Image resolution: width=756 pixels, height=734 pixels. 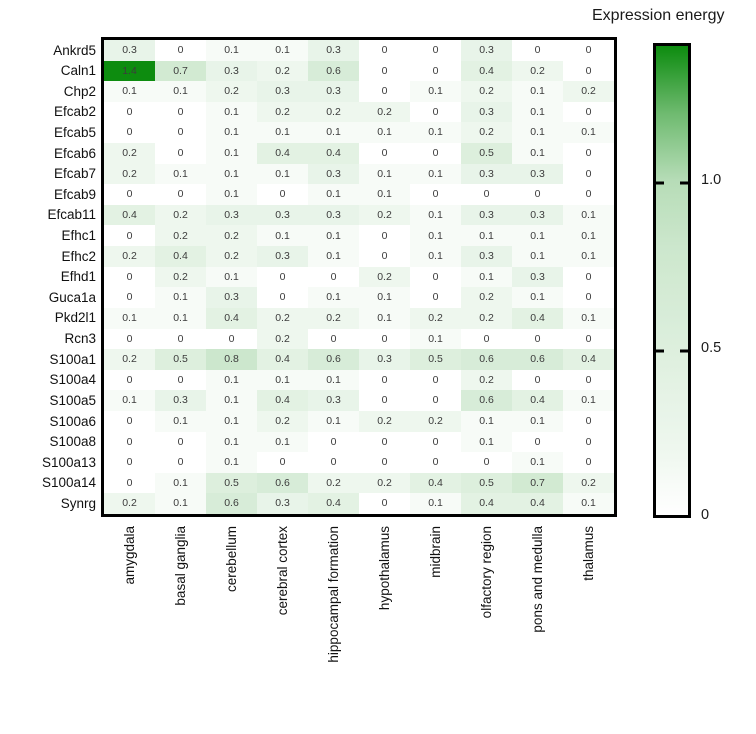 I want to click on row-label: Chp2, so click(x=79, y=91).